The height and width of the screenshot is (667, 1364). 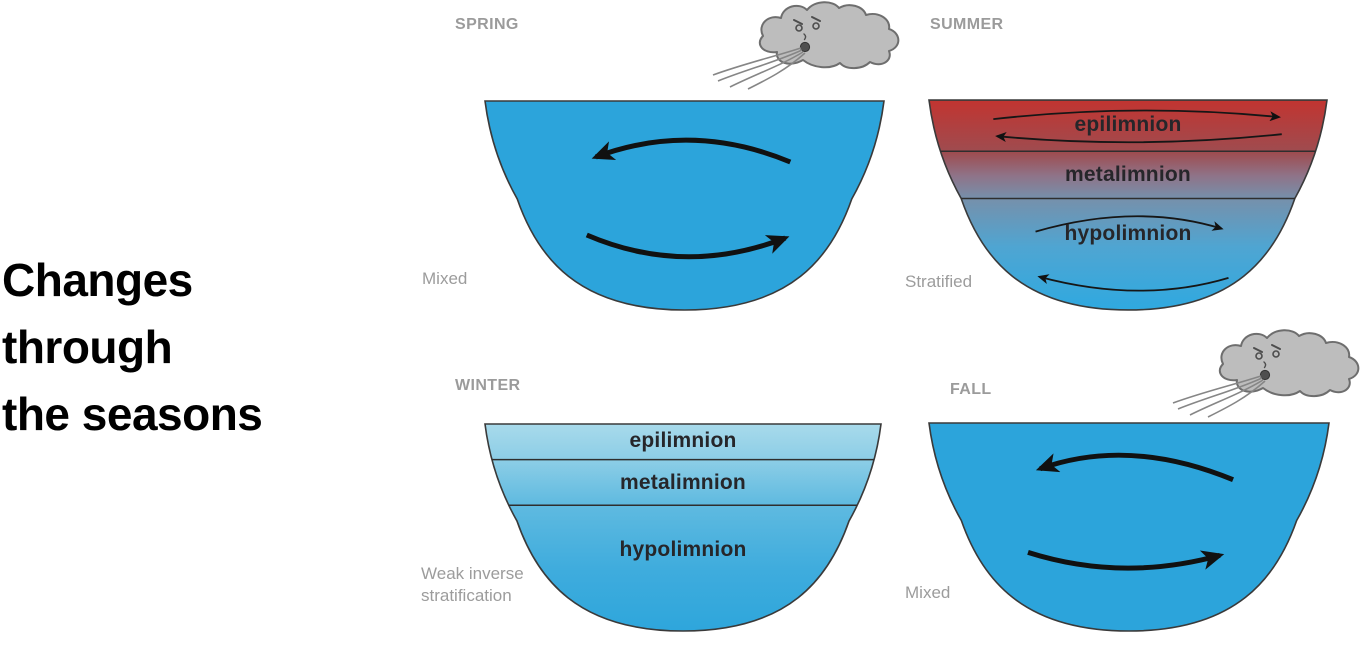 What do you see at coordinates (1129, 527) in the screenshot?
I see `fall-basin` at bounding box center [1129, 527].